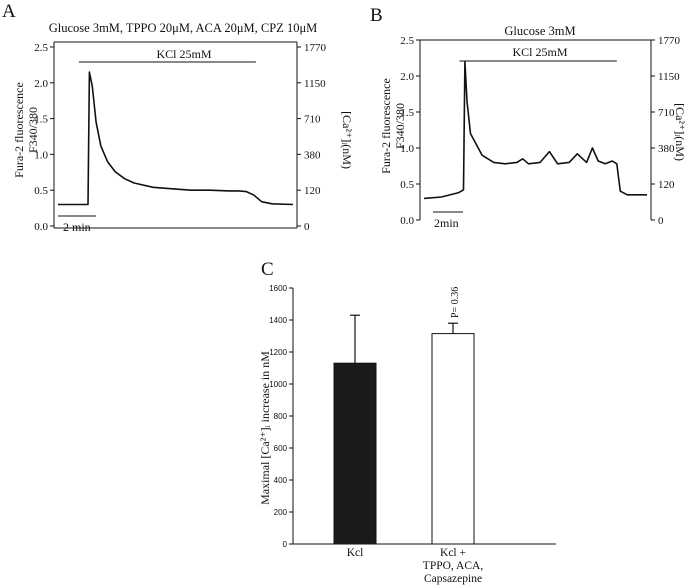 The image size is (690, 587). I want to click on panel-b-scalebar-label: 2min, so click(446, 223).